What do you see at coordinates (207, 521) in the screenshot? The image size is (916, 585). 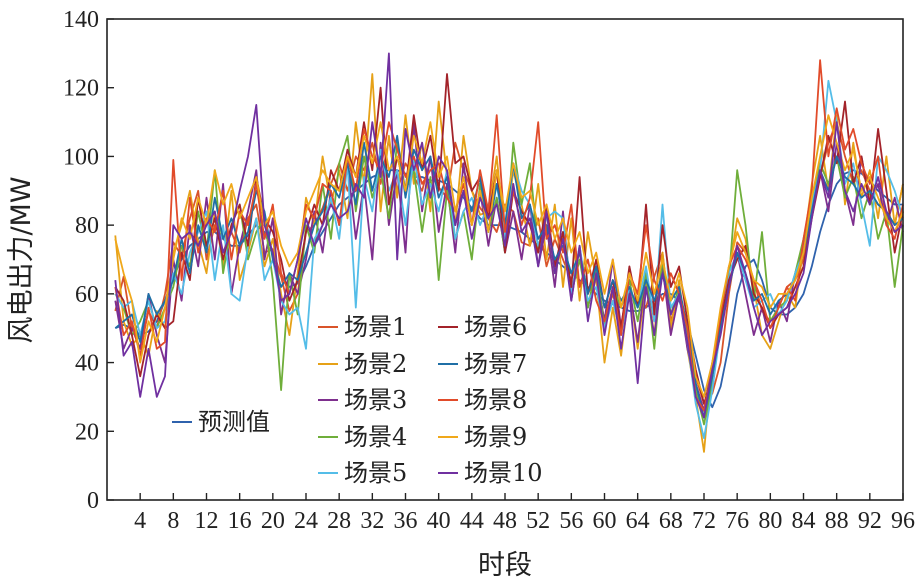 I see `x-tick-label: 12` at bounding box center [207, 521].